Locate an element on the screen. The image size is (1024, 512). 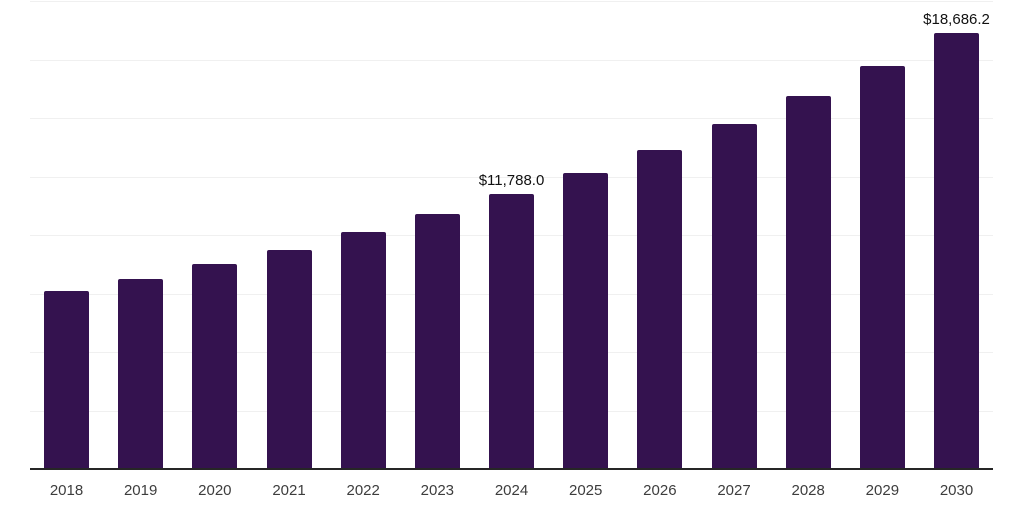
bar-2028 is located at coordinates (808, 282).